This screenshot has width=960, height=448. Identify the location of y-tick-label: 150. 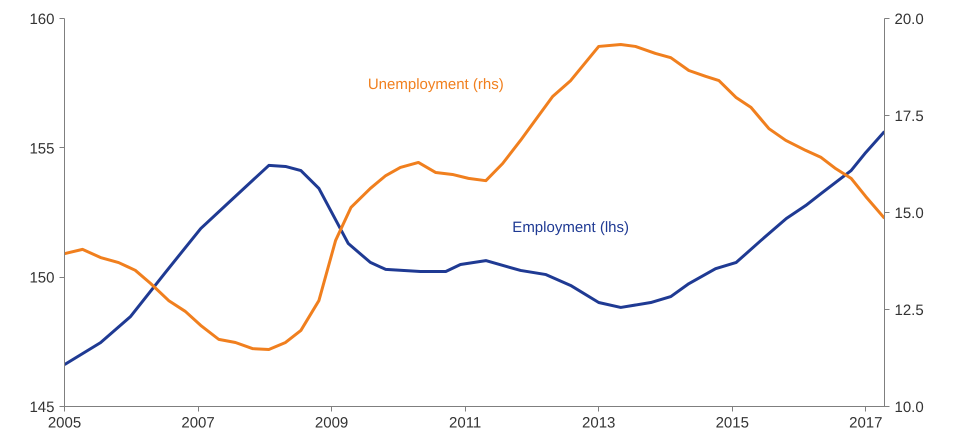
(42, 278).